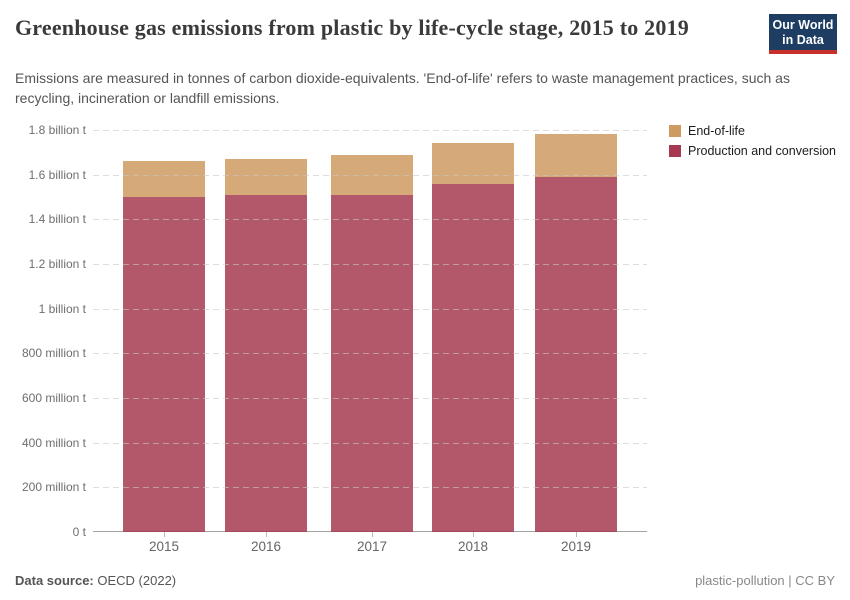  What do you see at coordinates (137, 580) in the screenshot?
I see `data-source-value: OECD (2022)` at bounding box center [137, 580].